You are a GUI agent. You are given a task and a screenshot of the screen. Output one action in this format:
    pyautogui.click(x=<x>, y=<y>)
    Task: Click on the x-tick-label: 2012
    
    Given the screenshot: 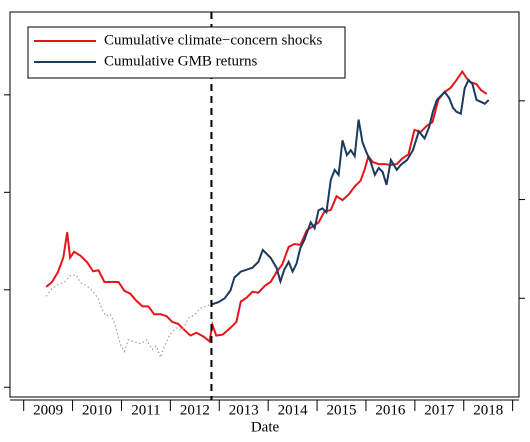 What is the action you would take?
    pyautogui.click(x=195, y=410)
    